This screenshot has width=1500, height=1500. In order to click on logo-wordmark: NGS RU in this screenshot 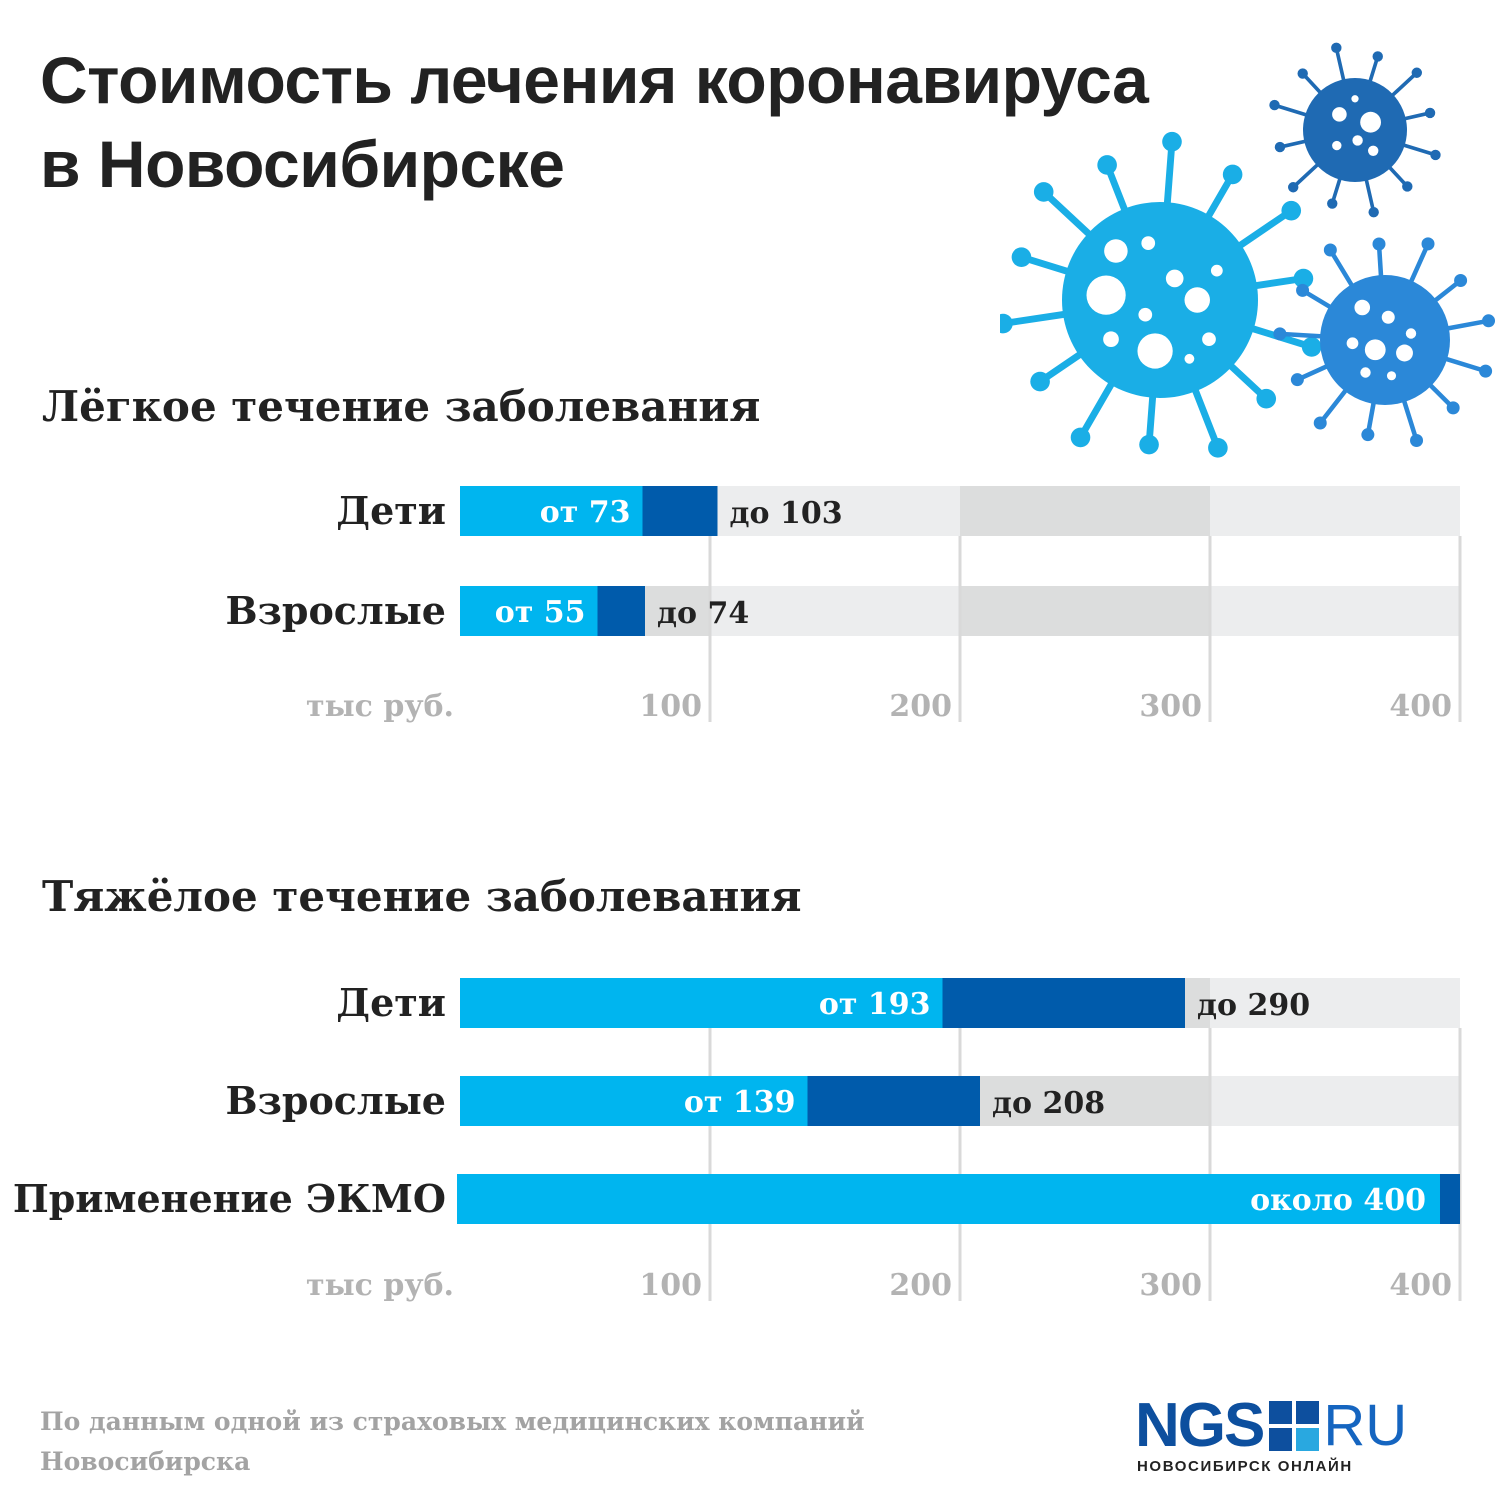, I will do `click(1271, 1425)`.